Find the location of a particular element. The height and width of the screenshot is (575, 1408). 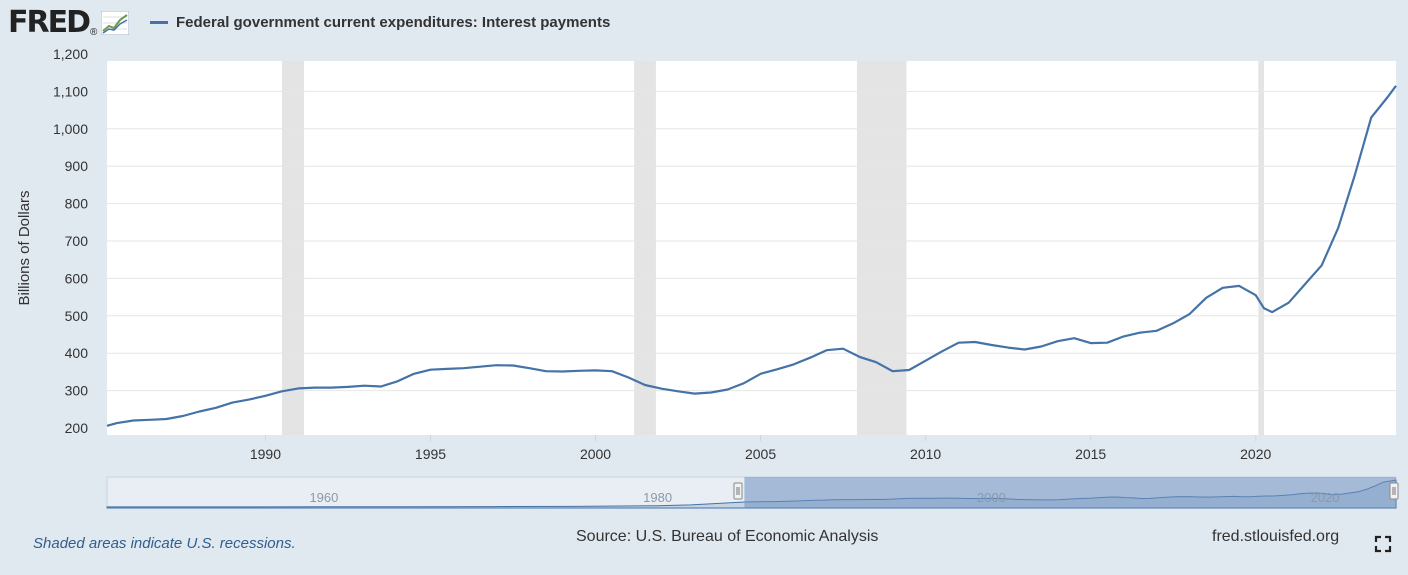

navigator-selected-range is located at coordinates (1070, 492).